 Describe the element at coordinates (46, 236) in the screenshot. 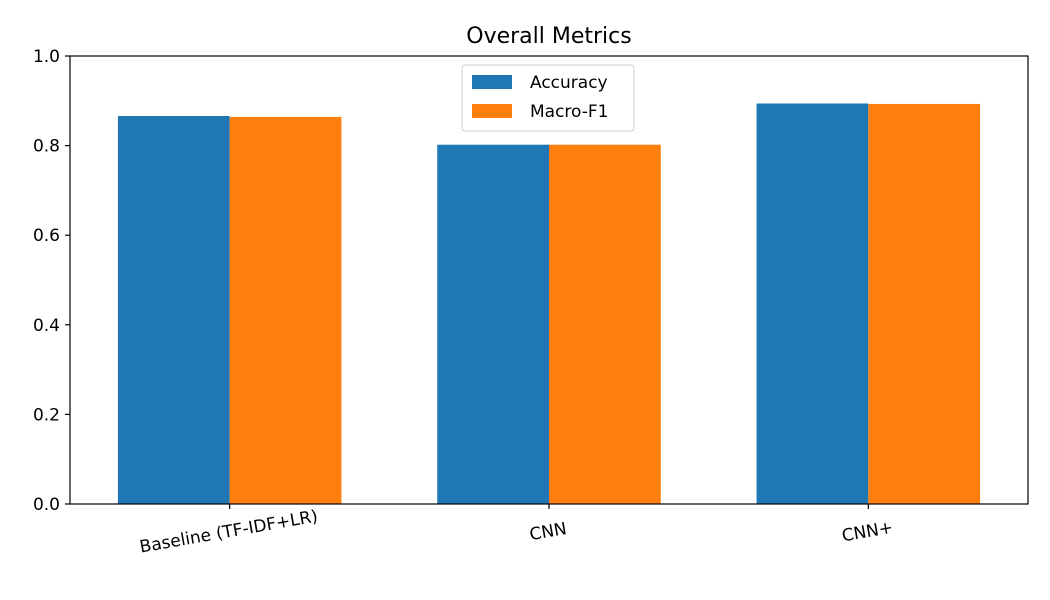

I see `y-tick-label: 0.6` at that location.